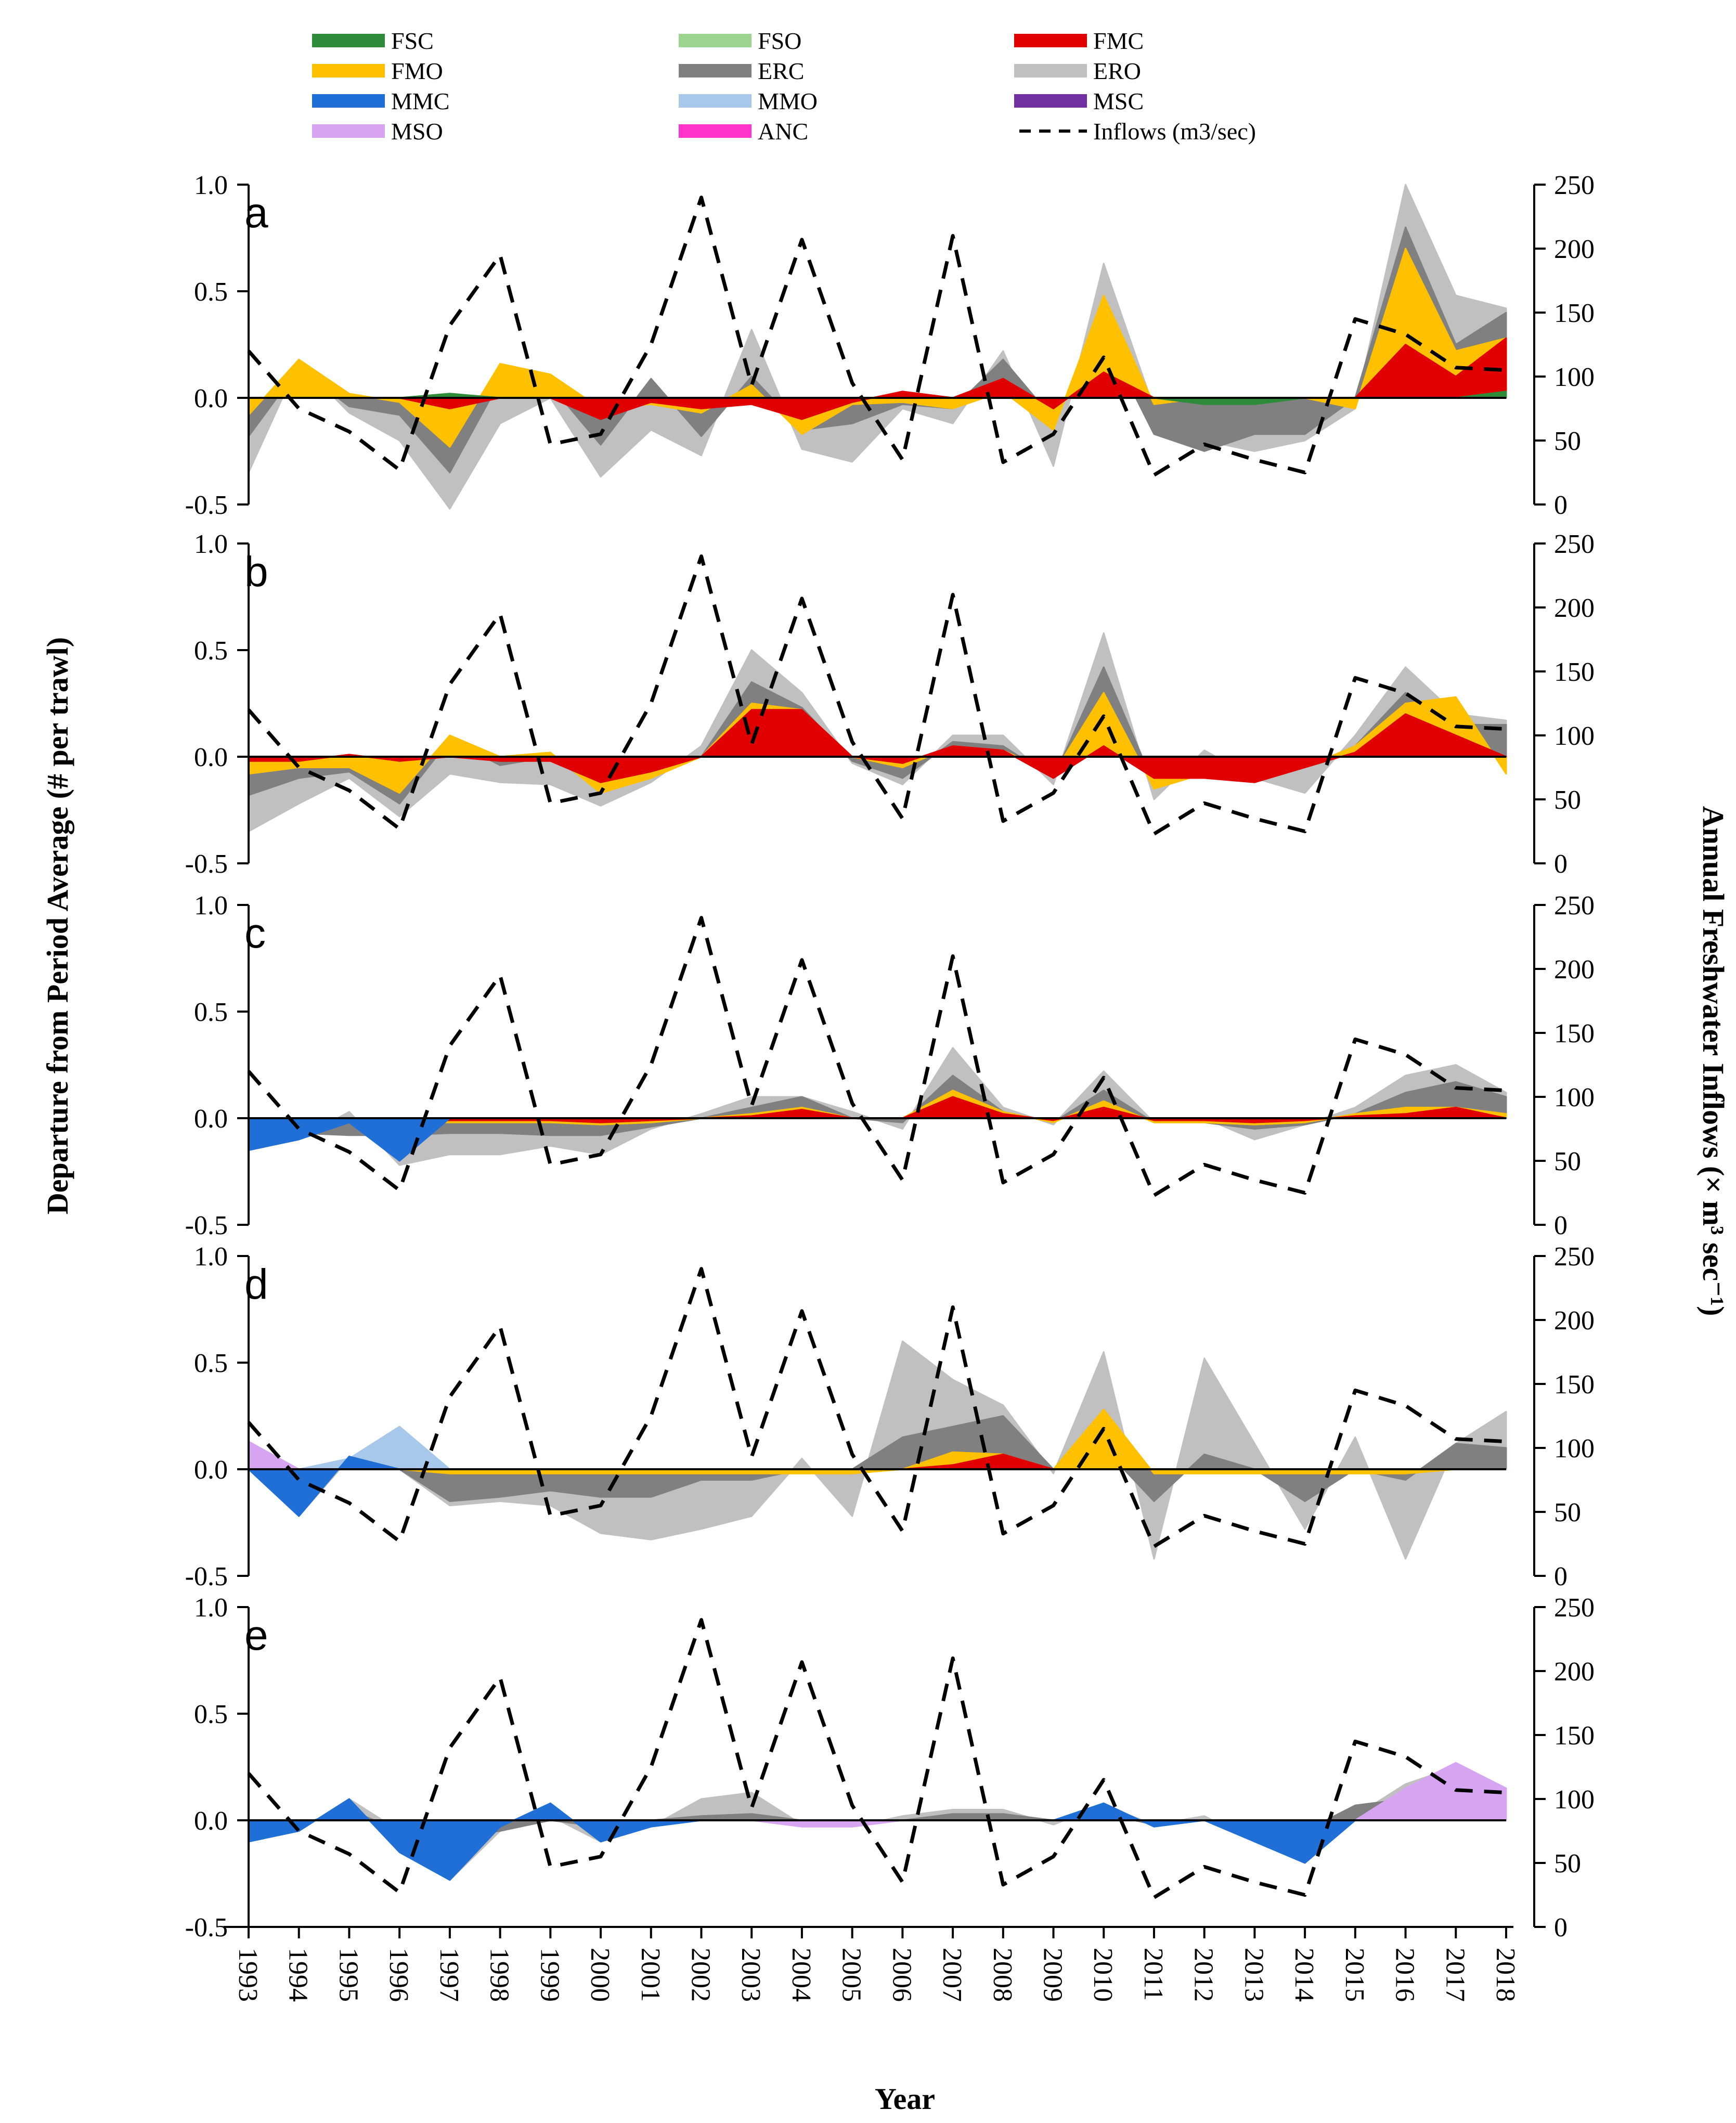 This screenshot has height=2123, width=1736. I want to click on legend-label: MSO, so click(417, 132).